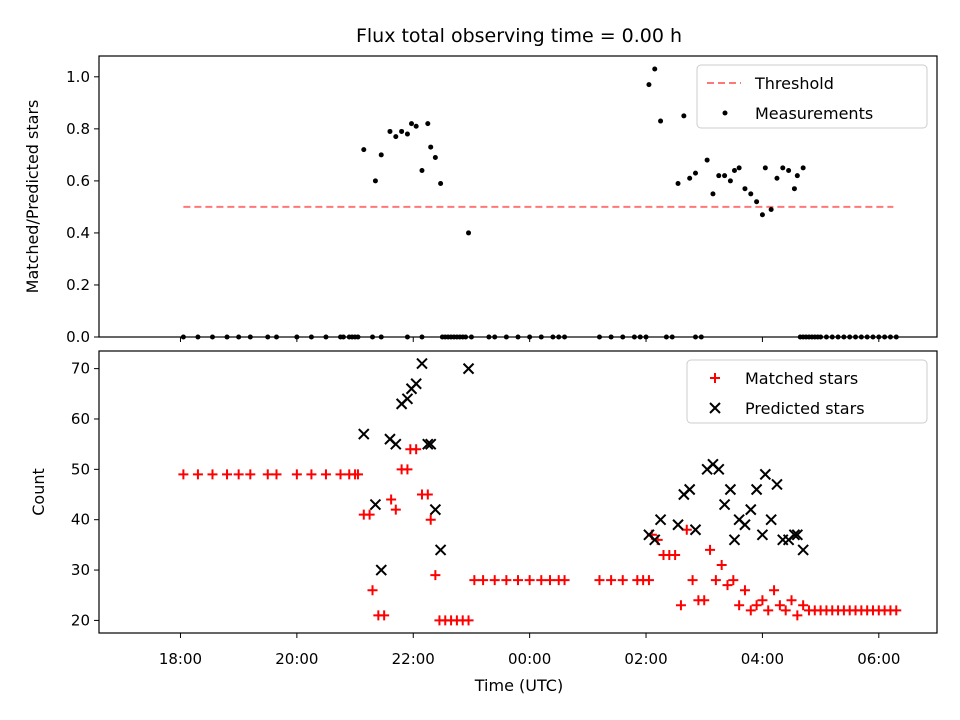 The height and width of the screenshot is (720, 960). What do you see at coordinates (797, 113) in the screenshot?
I see `legend-item: Measurements` at bounding box center [797, 113].